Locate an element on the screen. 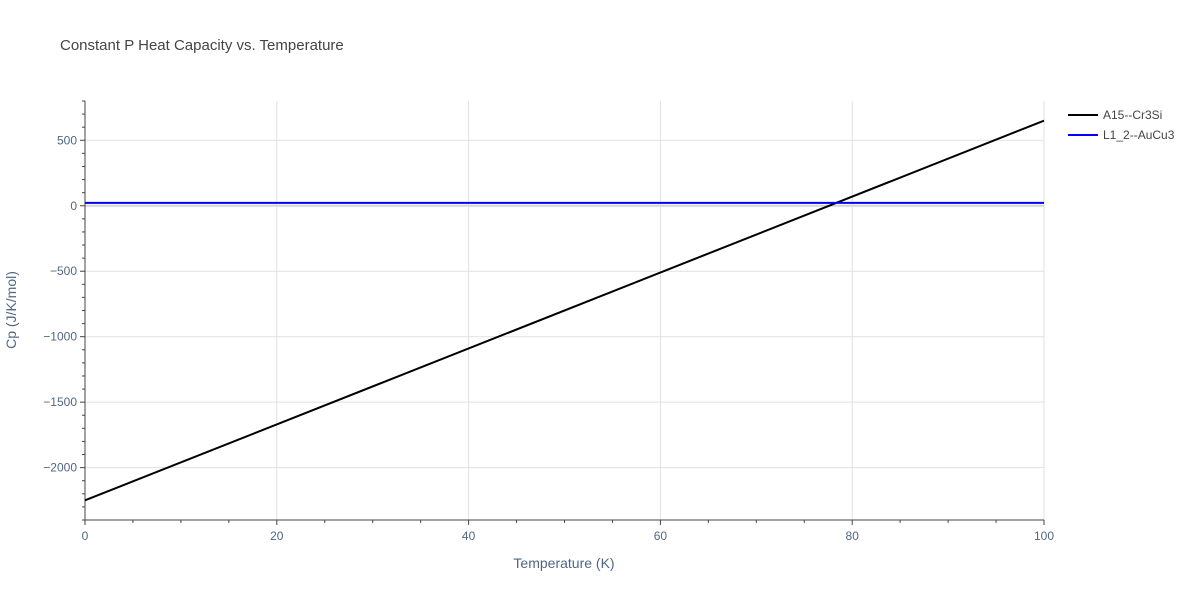  legend-item: L1_2--AuCu3 is located at coordinates (1121, 135).